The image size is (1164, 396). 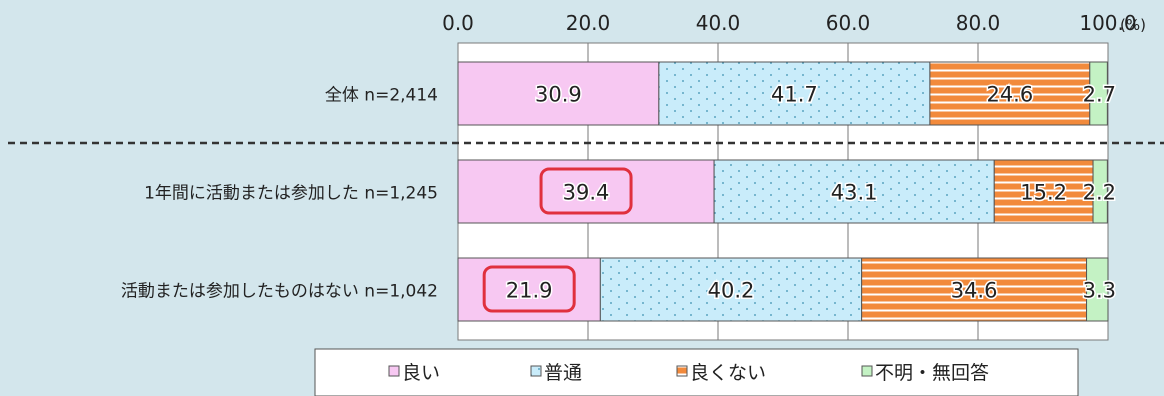 I want to click on data-label: 39.4, so click(x=586, y=193).